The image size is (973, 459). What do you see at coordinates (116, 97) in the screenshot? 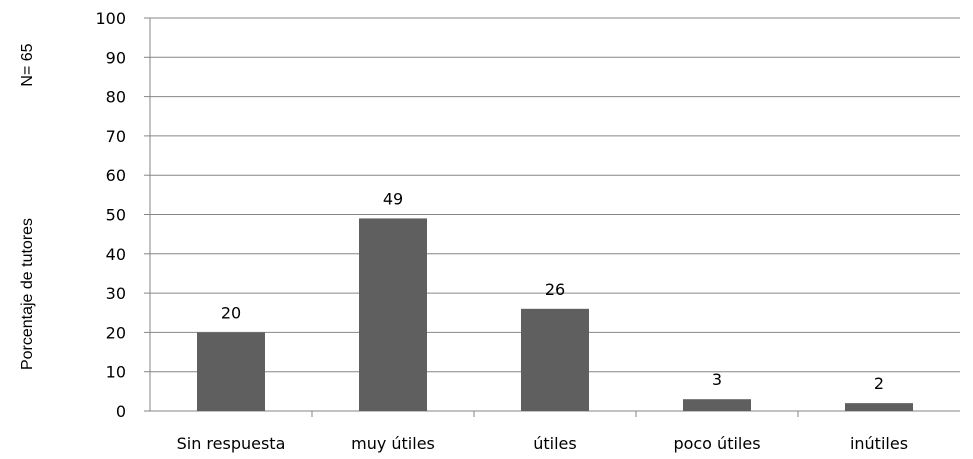
I see `y-tick-label: 80` at bounding box center [116, 97].